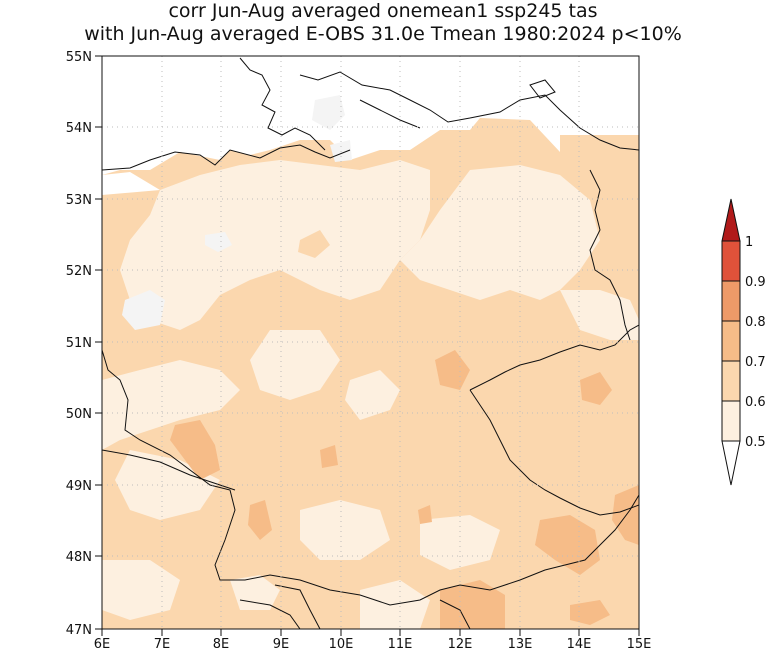  I want to click on lat-tick-label: 55N, so click(79, 57).